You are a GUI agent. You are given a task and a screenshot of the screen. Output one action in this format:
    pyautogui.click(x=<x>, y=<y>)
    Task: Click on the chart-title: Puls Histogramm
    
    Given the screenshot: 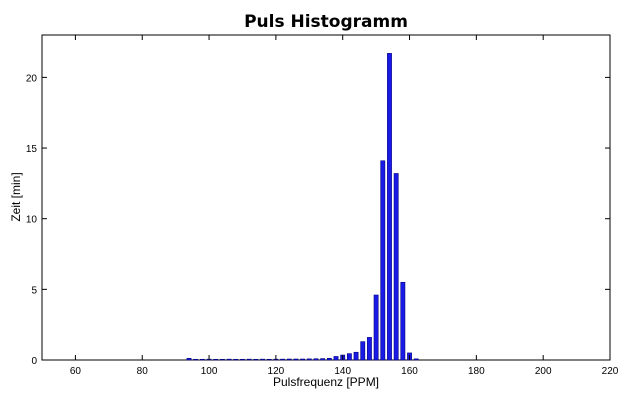 What is the action you would take?
    pyautogui.click(x=326, y=22)
    